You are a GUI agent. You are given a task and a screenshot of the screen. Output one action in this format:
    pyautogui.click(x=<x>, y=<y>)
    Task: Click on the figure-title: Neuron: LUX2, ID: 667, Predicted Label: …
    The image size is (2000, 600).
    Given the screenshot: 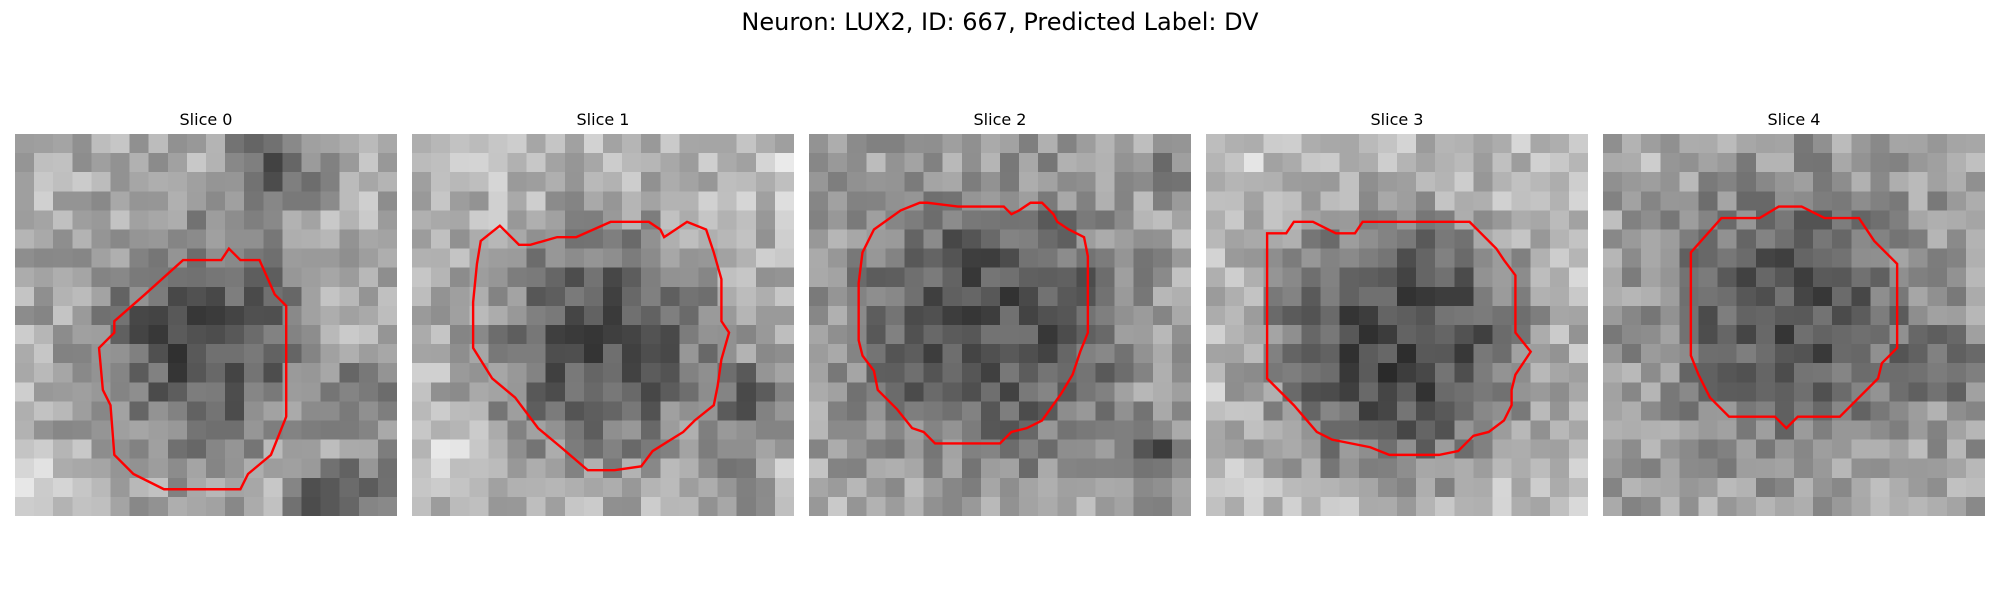 What is the action you would take?
    pyautogui.click(x=1000, y=22)
    